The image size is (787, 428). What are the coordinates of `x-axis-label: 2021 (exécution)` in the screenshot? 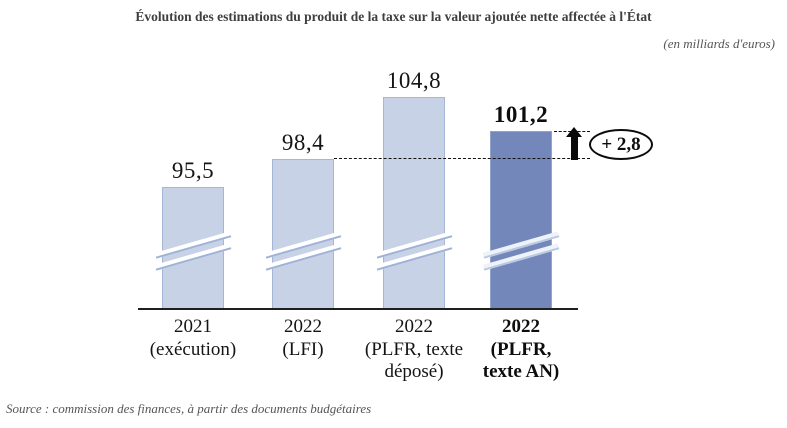 It's located at (193, 338).